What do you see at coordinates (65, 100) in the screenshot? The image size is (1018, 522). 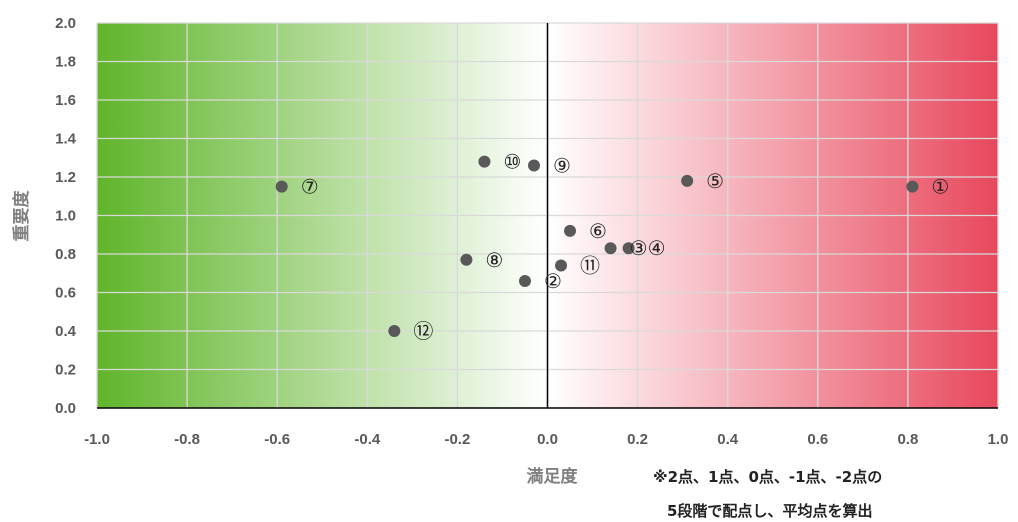 I see `y-tick-label: 1.6` at bounding box center [65, 100].